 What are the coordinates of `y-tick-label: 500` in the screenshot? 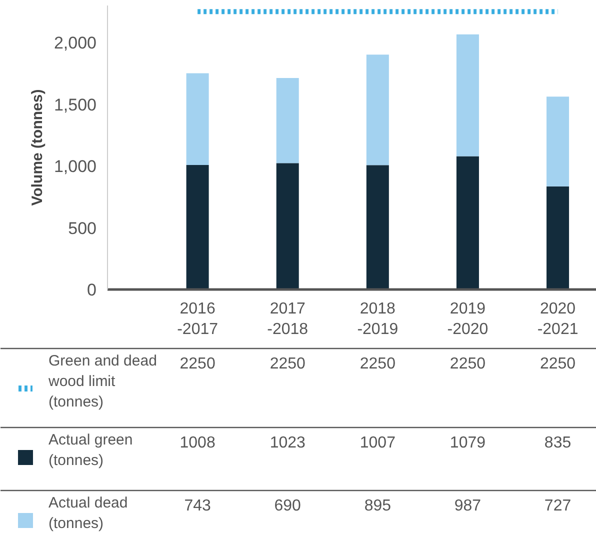 It's located at (82, 228).